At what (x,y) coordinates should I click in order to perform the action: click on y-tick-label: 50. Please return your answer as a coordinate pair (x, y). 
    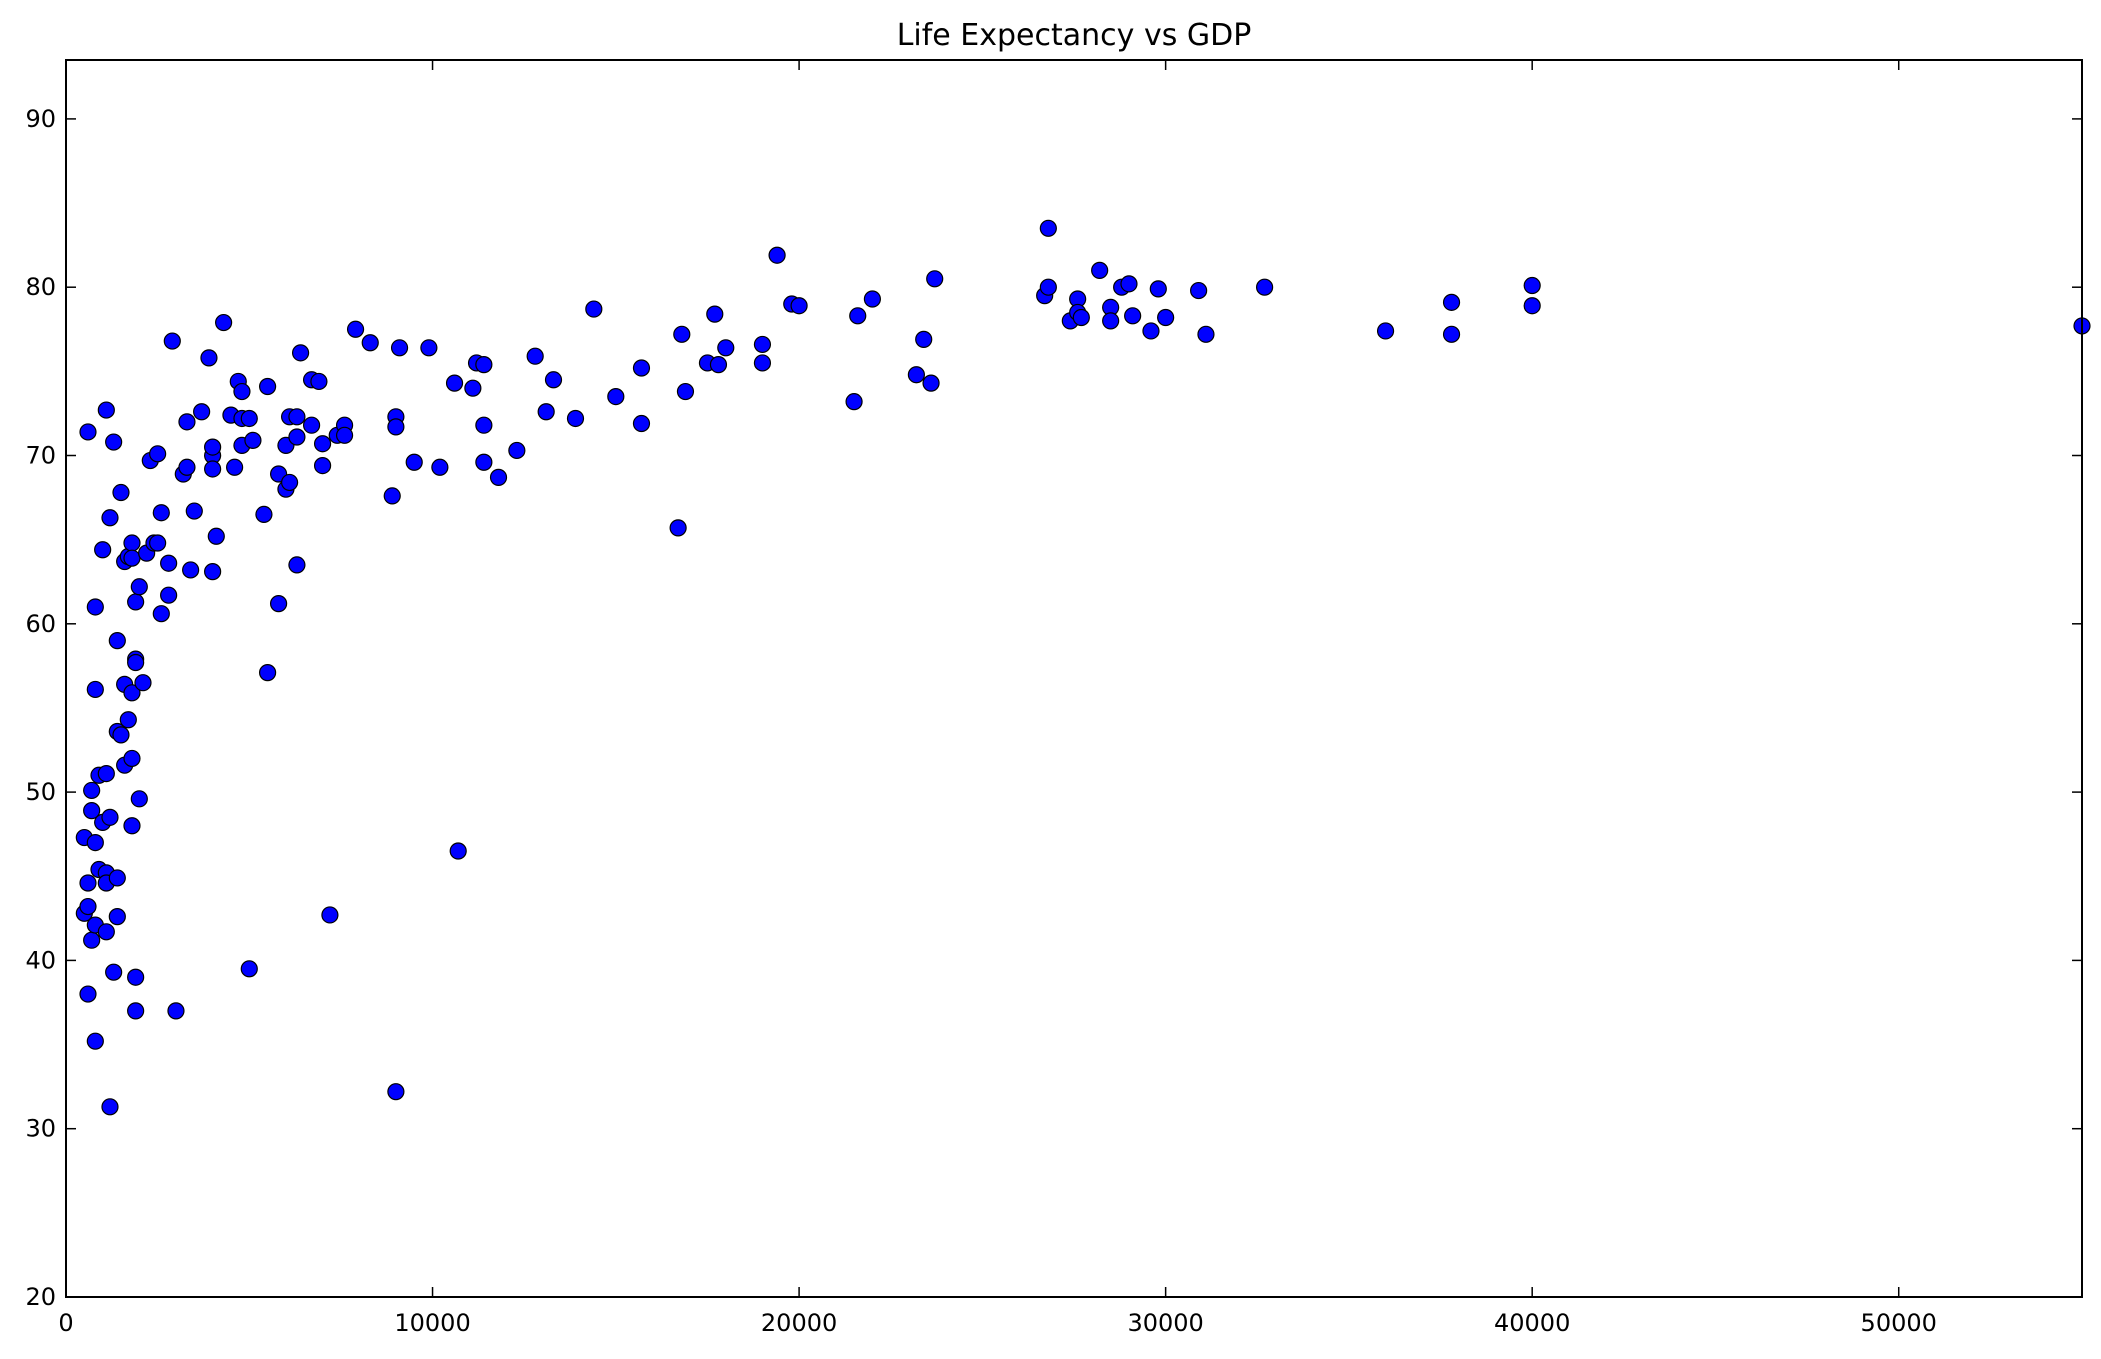
    Looking at the image, I should click on (40, 792).